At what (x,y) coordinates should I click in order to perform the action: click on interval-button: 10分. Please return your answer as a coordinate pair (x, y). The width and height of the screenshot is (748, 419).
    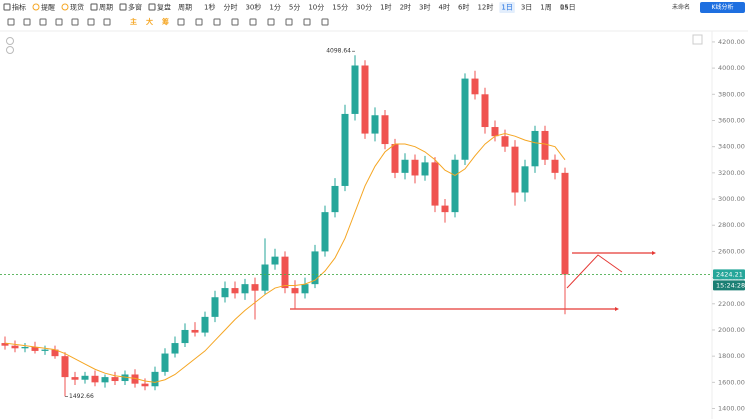
    Looking at the image, I should click on (316, 7).